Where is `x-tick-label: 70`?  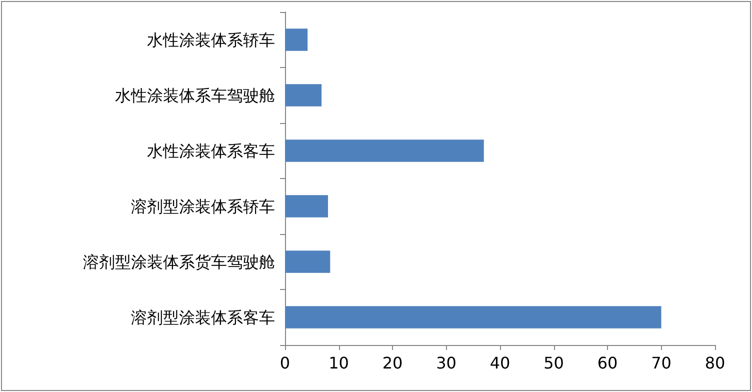 x-tick-label: 70 is located at coordinates (661, 363).